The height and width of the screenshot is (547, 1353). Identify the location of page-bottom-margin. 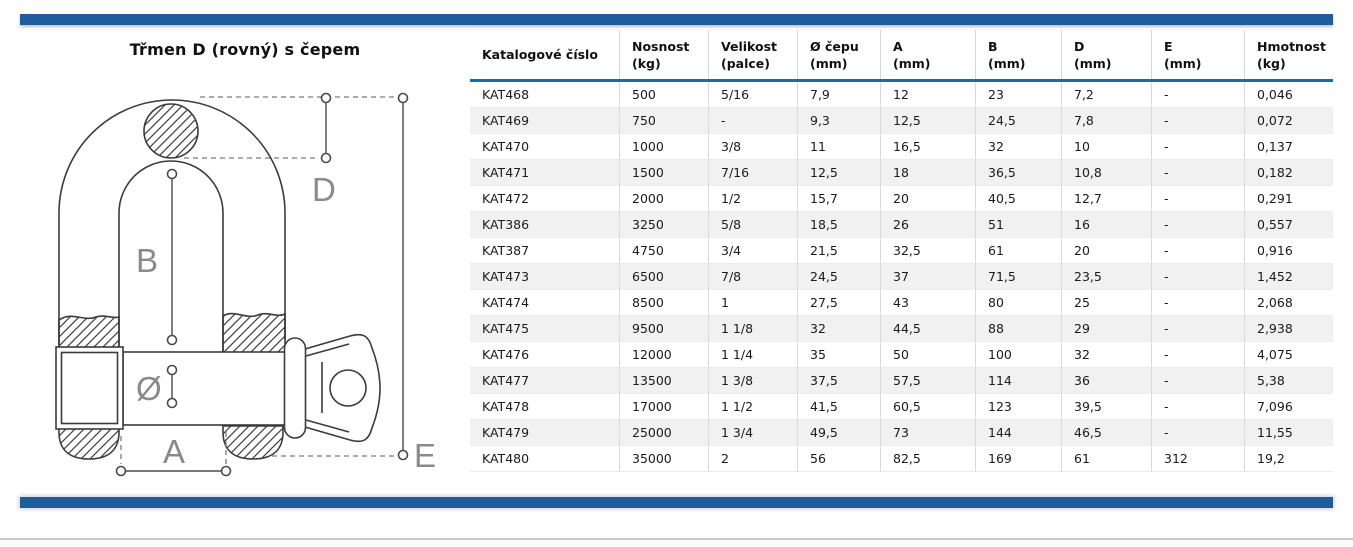
(676, 543).